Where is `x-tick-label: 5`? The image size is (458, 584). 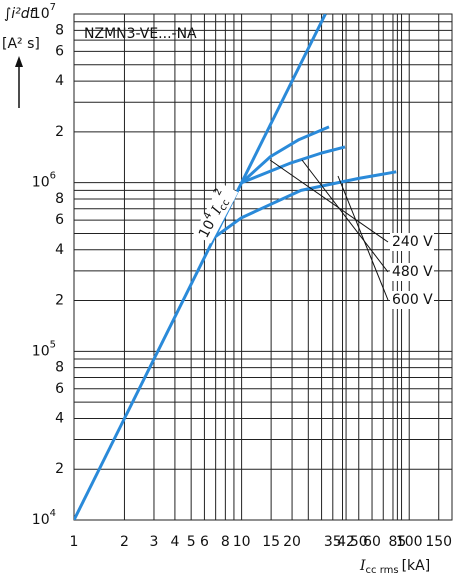
x-tick-label: 5 is located at coordinates (191, 542).